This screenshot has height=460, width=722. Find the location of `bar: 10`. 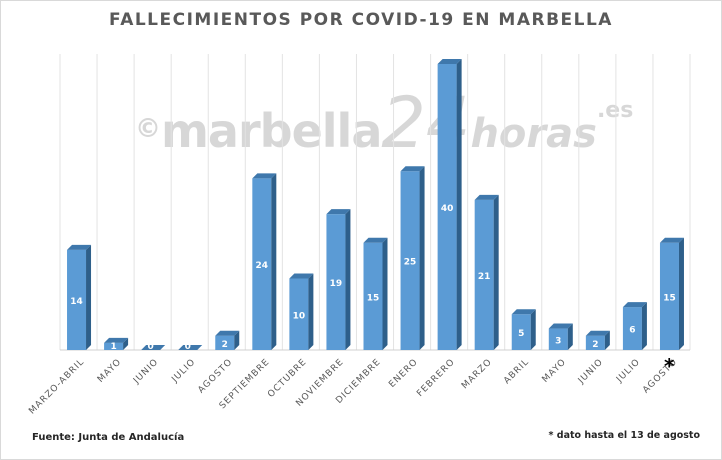

bar: 10 is located at coordinates (301, 311).